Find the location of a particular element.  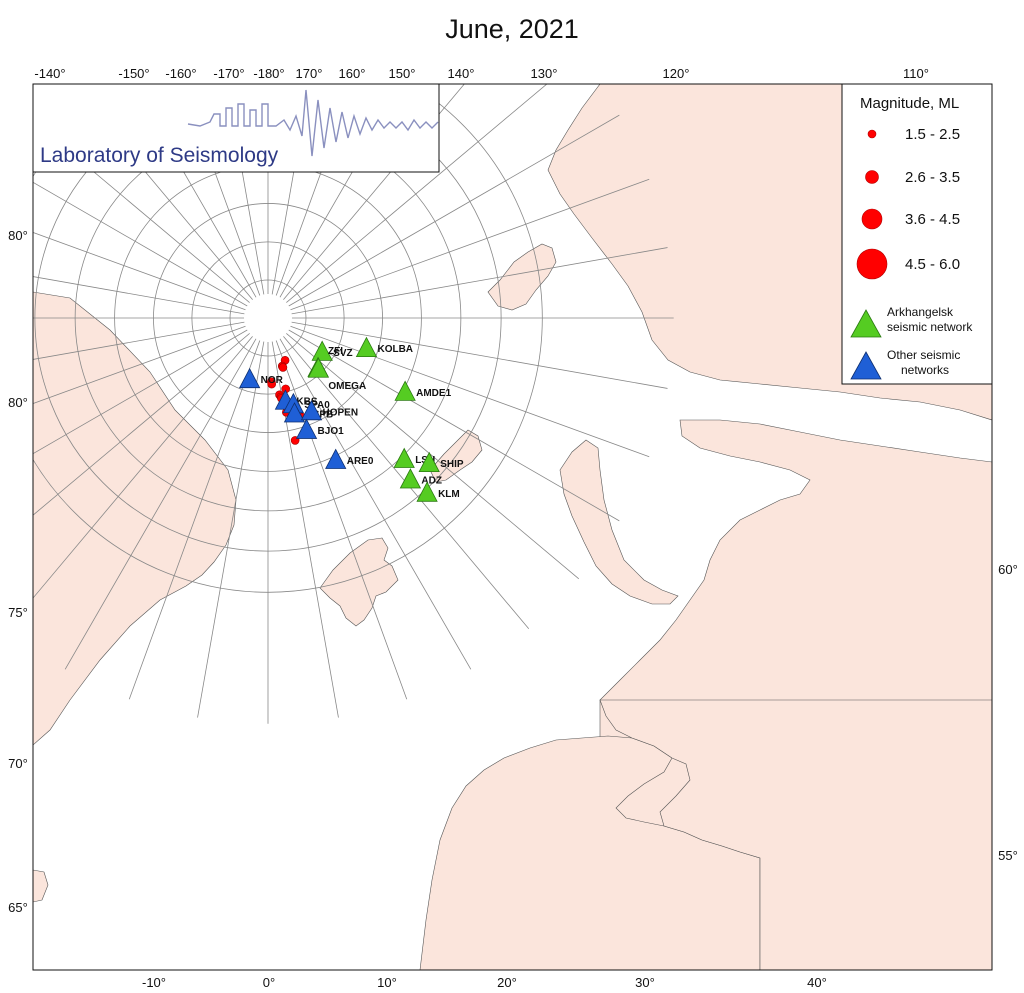

logo-text: Laboratory of Seismology is located at coordinates (159, 155).